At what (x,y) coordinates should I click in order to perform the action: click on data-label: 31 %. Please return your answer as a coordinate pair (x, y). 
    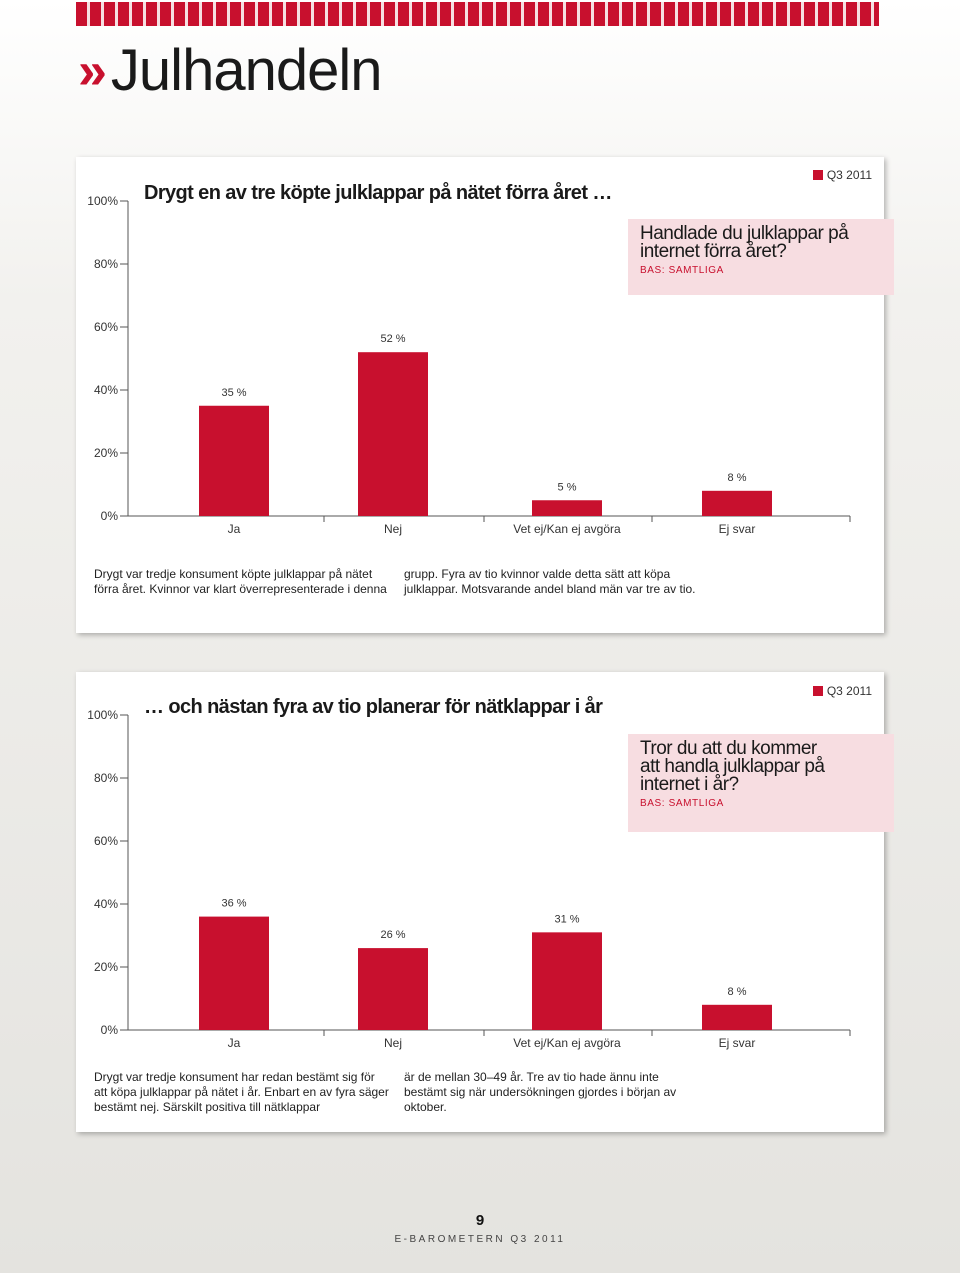
    Looking at the image, I should click on (566, 919).